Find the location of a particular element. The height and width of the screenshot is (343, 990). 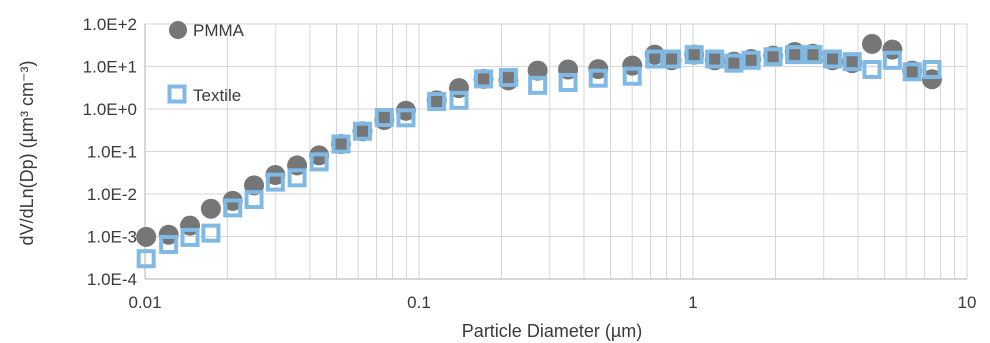

y-tick-label: 1.0E-2 is located at coordinates (112, 194).